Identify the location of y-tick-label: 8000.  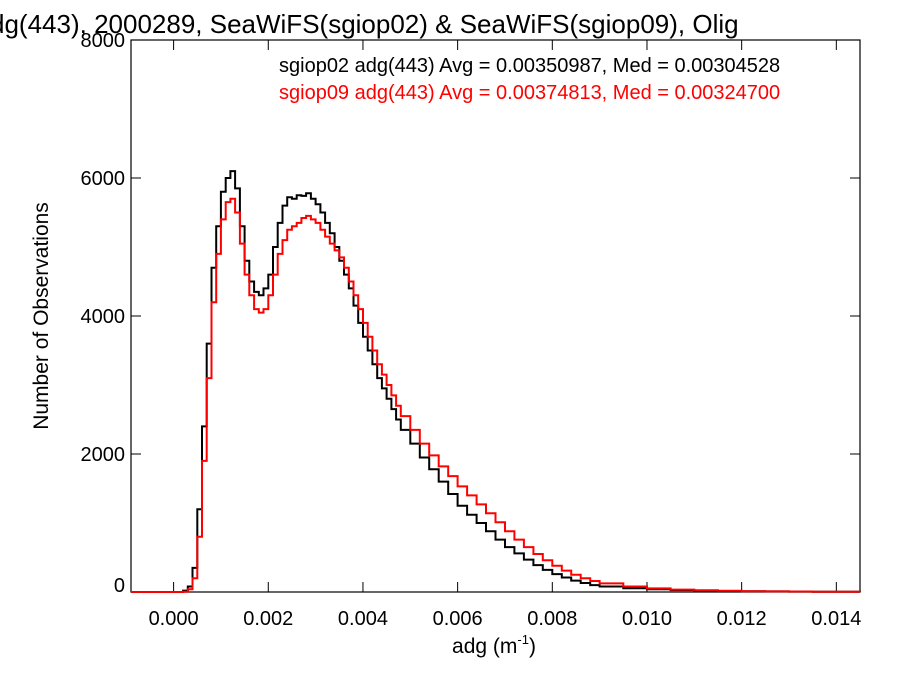
(103, 41).